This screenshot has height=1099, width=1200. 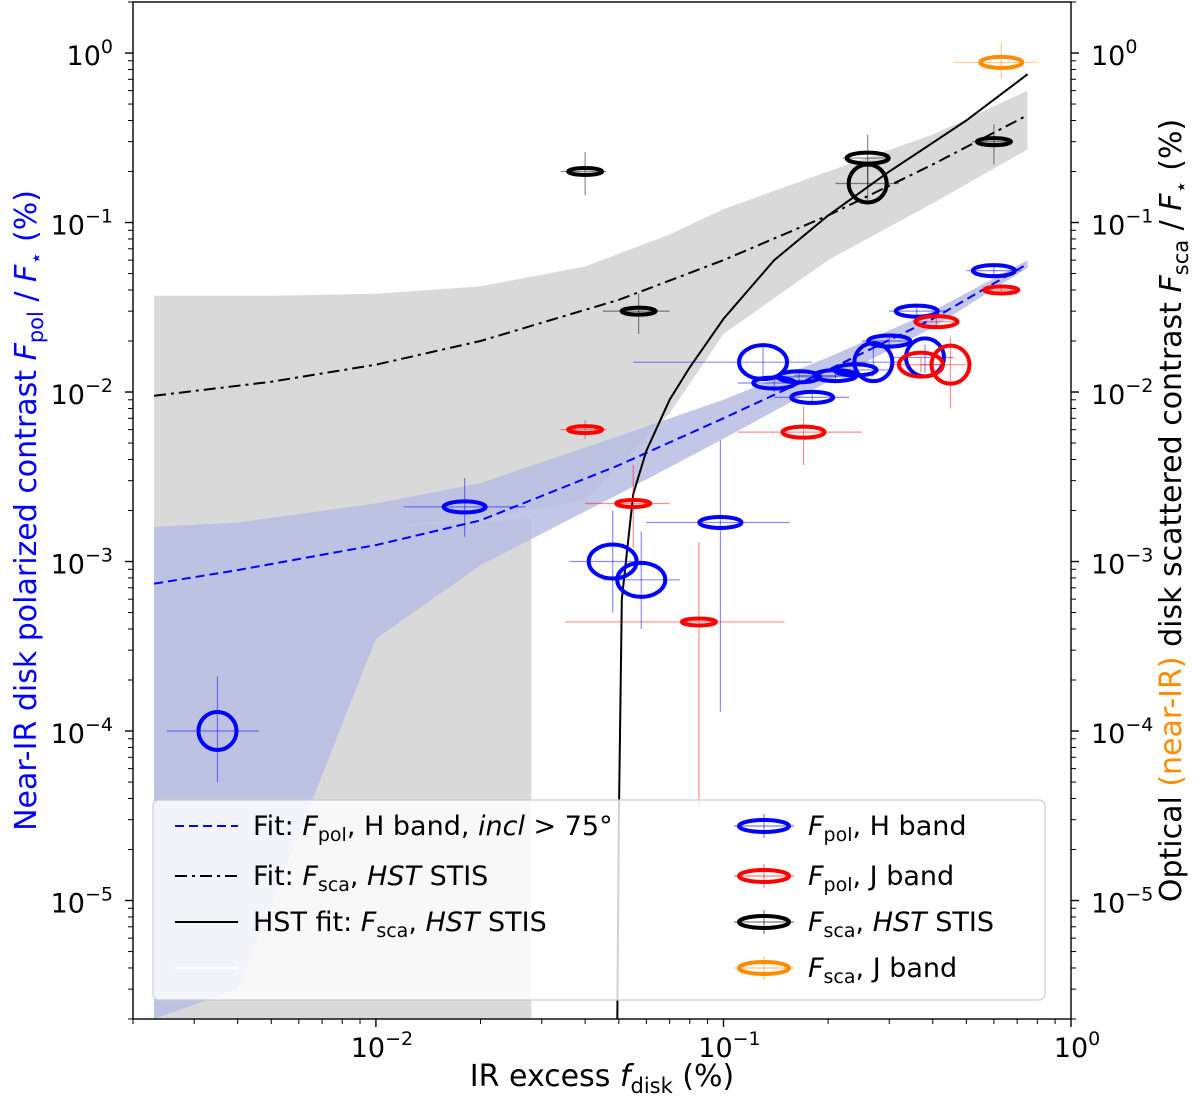 I want to click on y-tick-label: 10⁻³, so click(x=82, y=563).